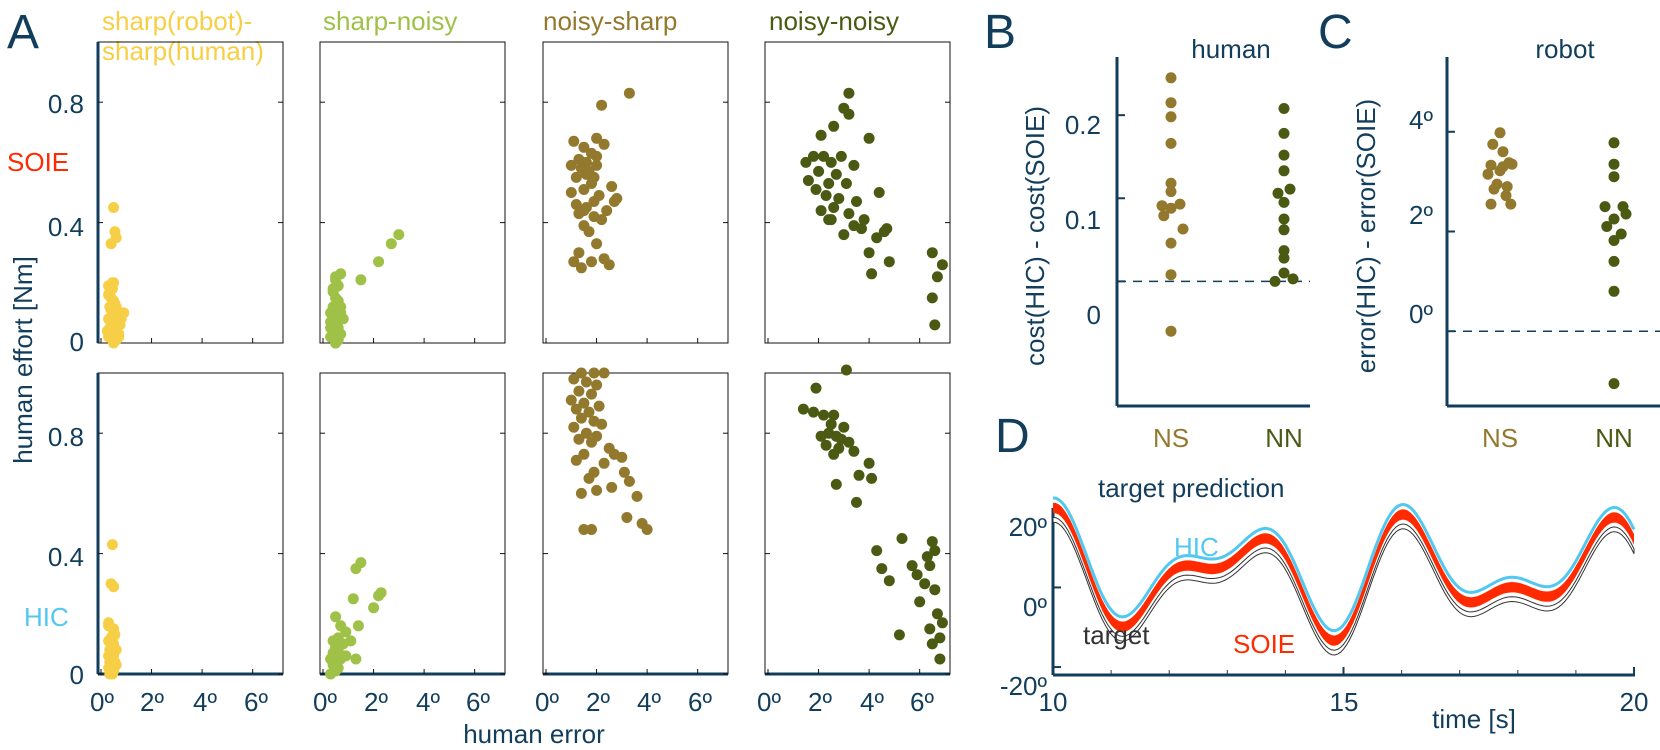 The width and height of the screenshot is (1660, 750). What do you see at coordinates (23, 360) in the screenshot?
I see `panel-a-ylabel: human effort [Nm]` at bounding box center [23, 360].